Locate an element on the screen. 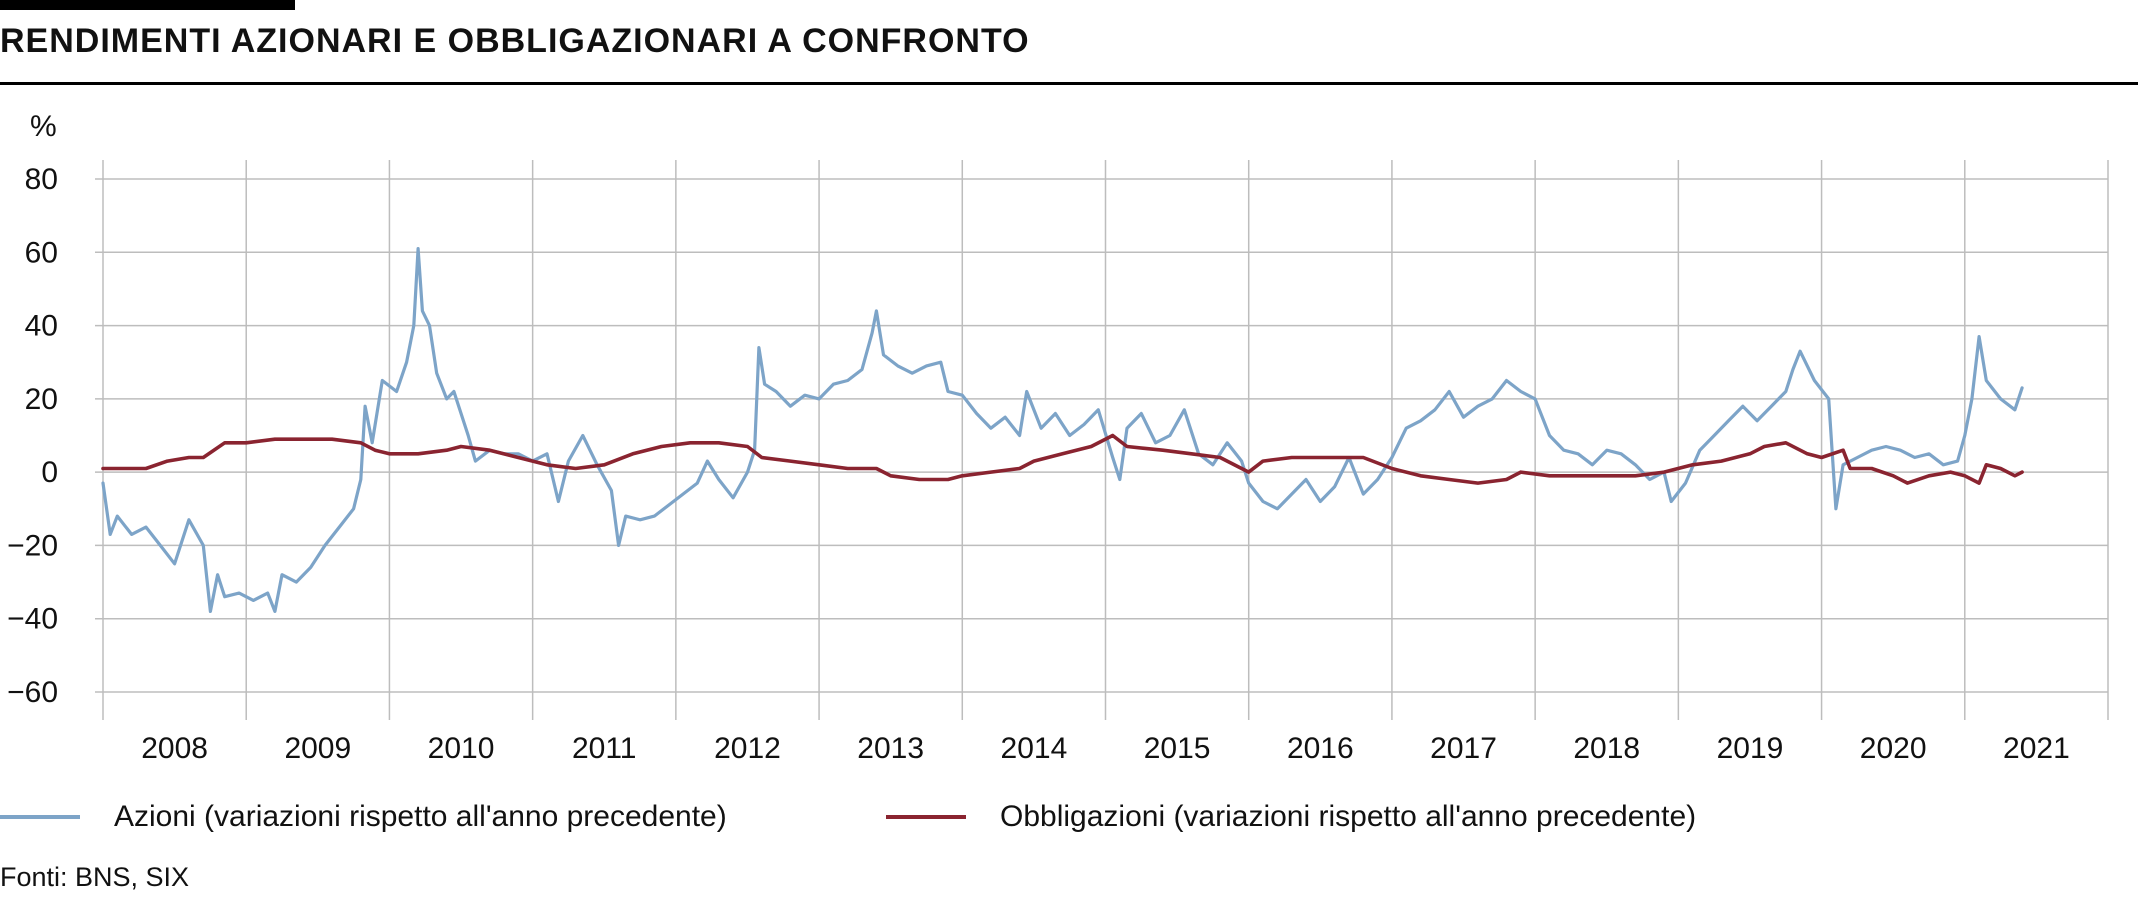 This screenshot has height=897, width=2138. x-tick-label: 2014 is located at coordinates (1034, 748).